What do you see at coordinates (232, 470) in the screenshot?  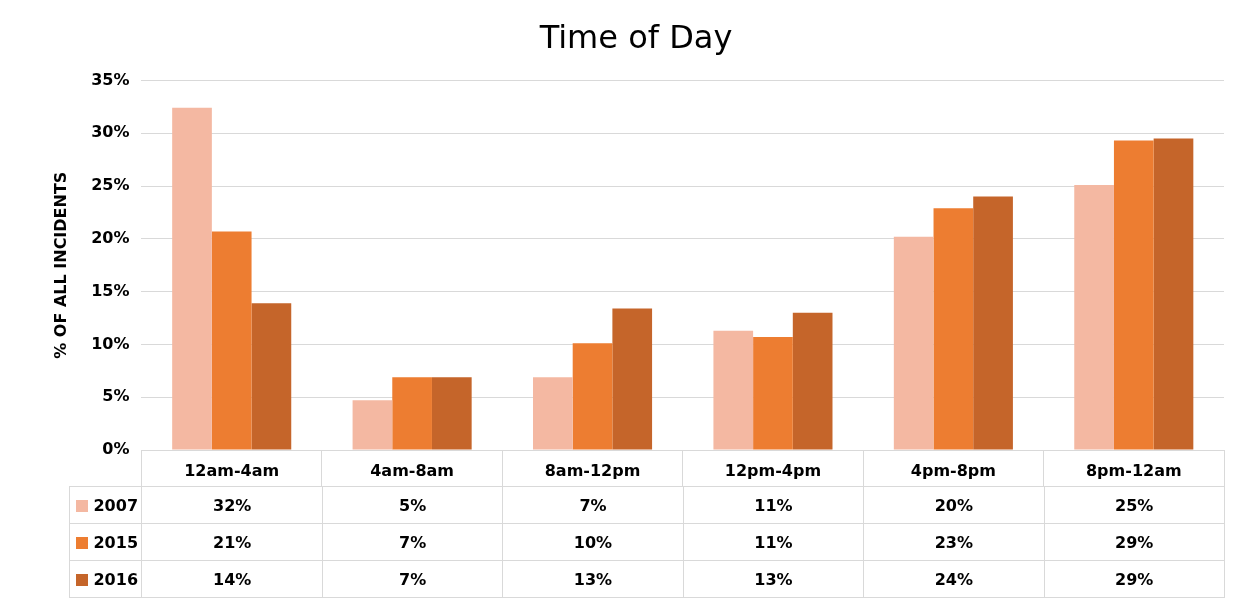 I see `x-tick-label: 12am-4am` at bounding box center [232, 470].